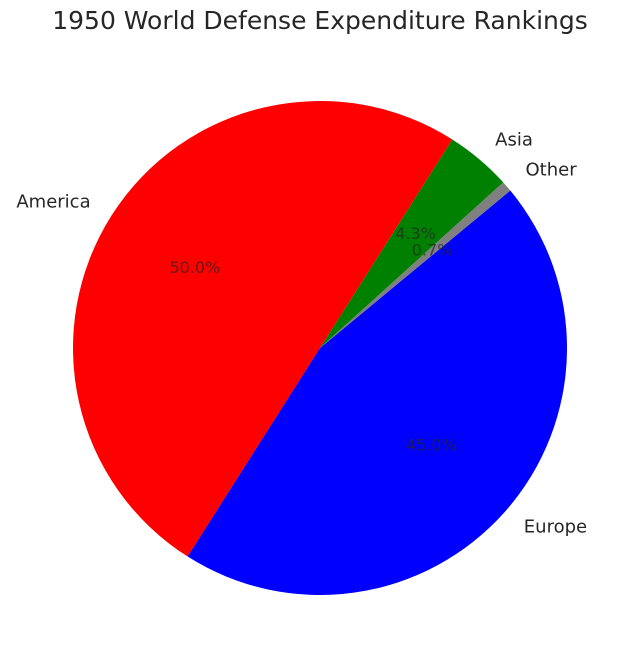  I want to click on slice-percent-asia: 4.3%, so click(415, 233).